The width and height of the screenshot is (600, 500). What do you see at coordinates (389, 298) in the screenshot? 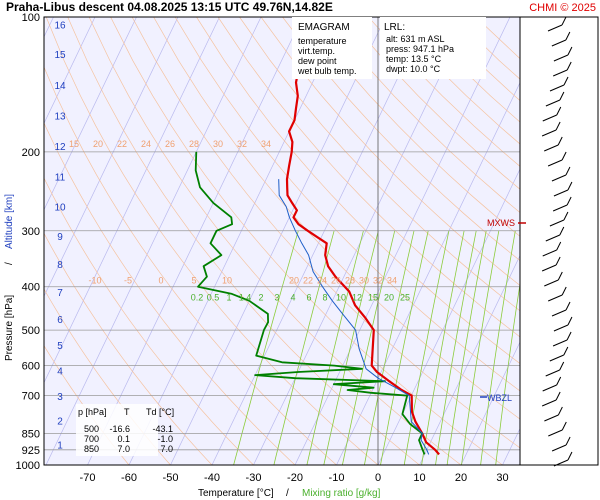
I see `mixing-ratio-label: 20` at bounding box center [389, 298].